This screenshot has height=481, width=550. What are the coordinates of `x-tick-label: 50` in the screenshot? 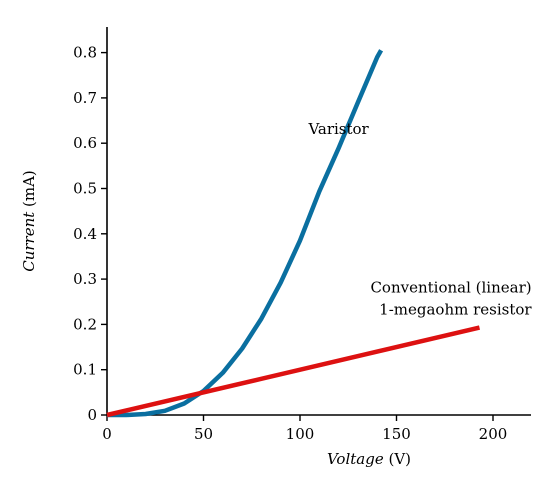 It's located at (203, 434).